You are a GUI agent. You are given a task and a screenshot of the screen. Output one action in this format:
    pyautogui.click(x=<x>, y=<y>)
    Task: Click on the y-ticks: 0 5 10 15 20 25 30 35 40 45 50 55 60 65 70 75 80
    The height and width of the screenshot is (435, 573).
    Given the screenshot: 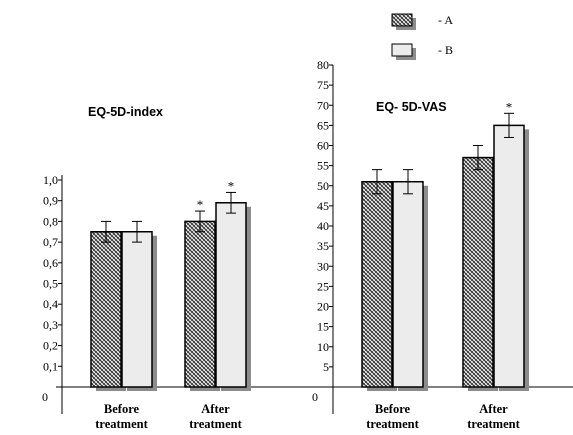 What is the action you would take?
    pyautogui.click(x=322, y=231)
    